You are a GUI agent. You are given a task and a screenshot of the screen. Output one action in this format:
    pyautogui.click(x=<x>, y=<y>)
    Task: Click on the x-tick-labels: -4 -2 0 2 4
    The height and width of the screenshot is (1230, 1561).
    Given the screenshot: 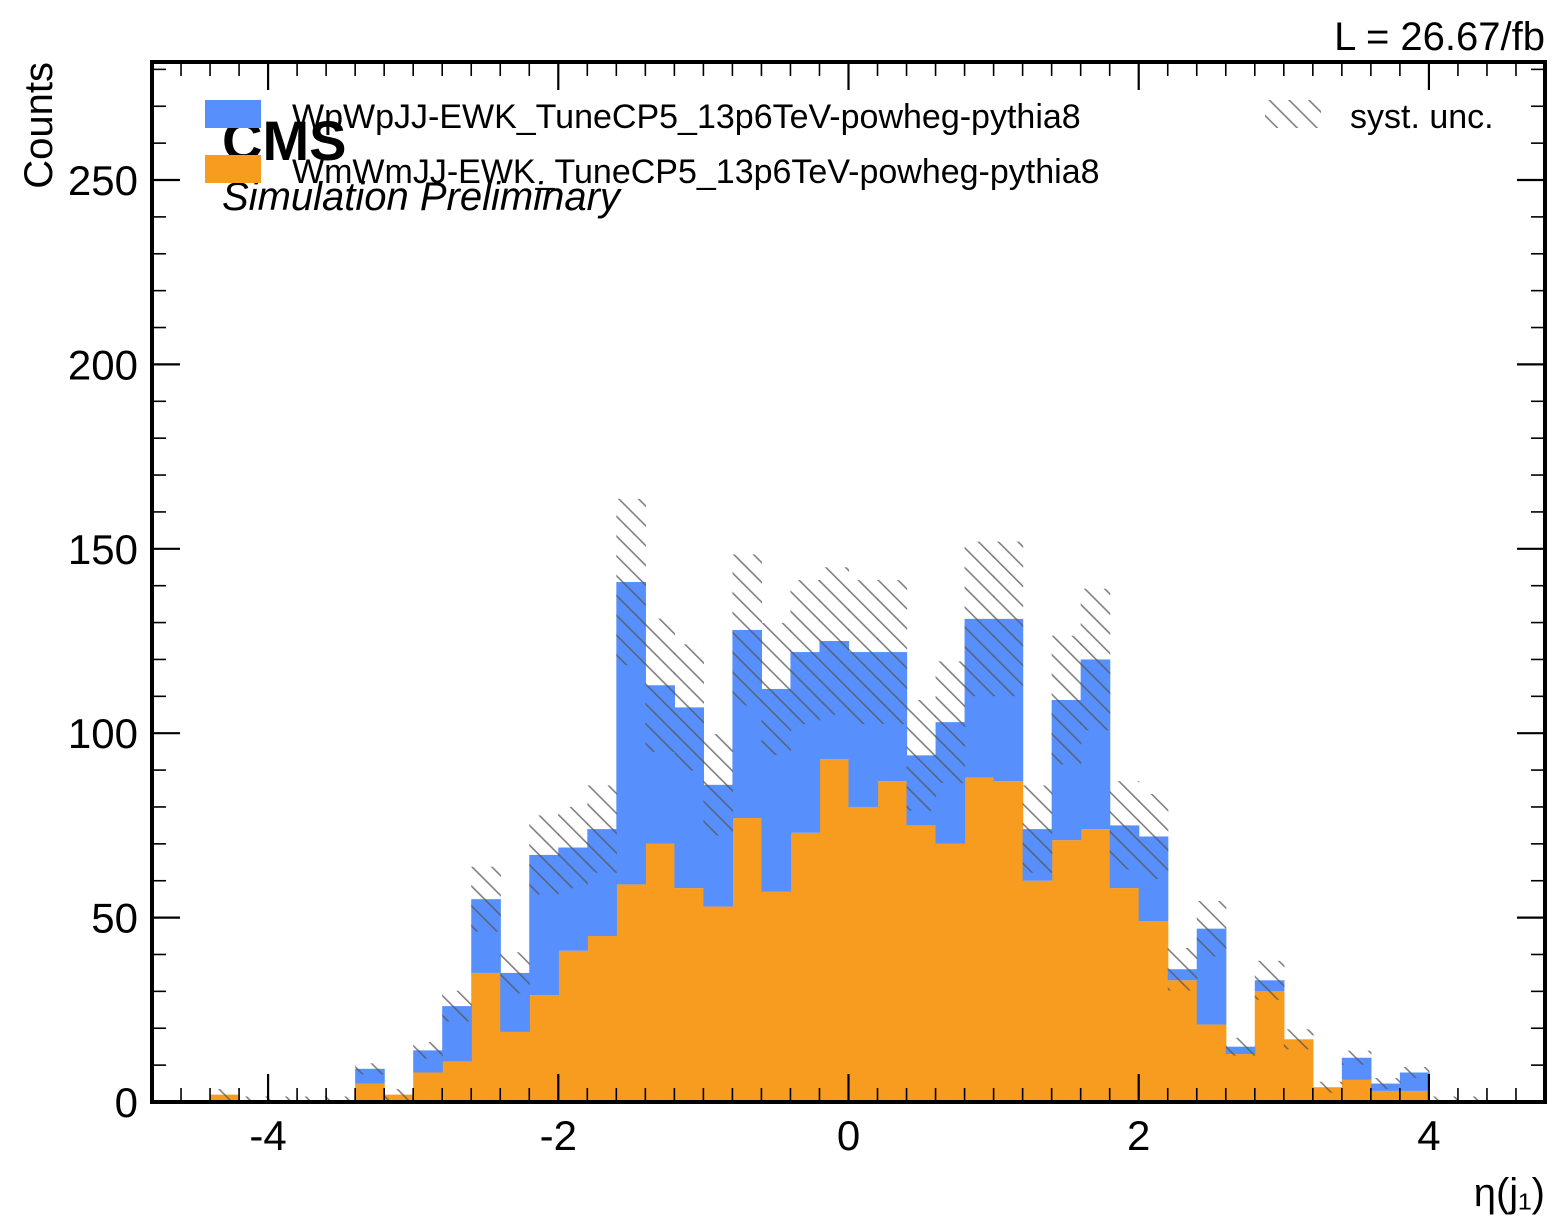 What is the action you would take?
    pyautogui.click(x=844, y=1135)
    